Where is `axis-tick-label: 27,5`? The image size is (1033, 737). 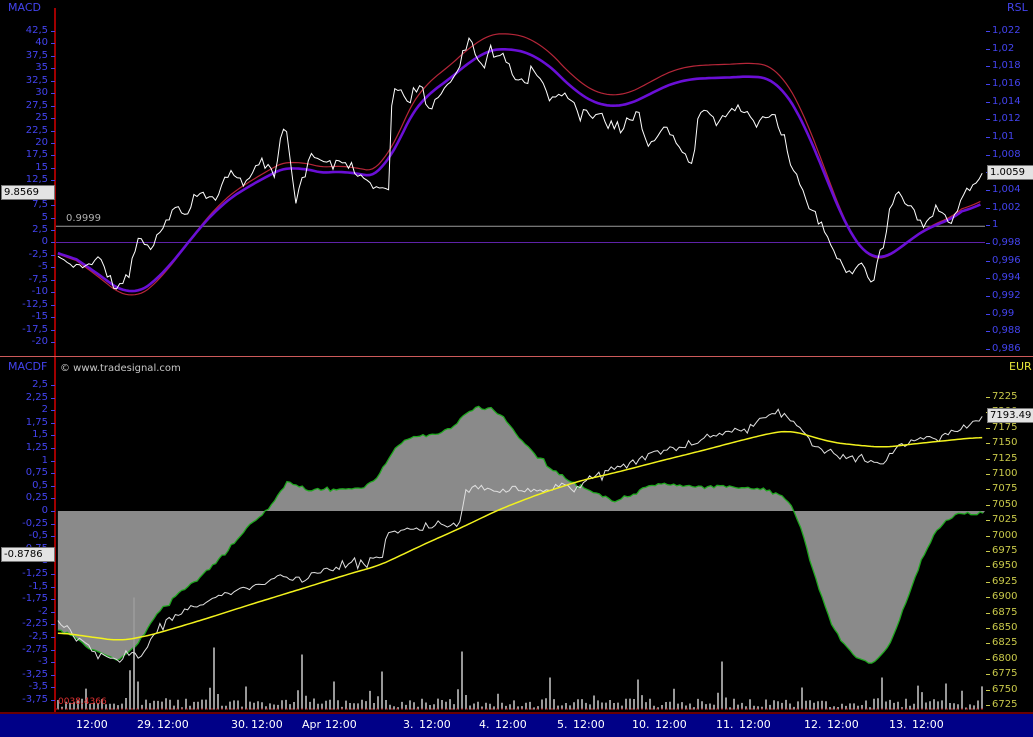 axis-tick-label: 27,5 is located at coordinates (36, 105).